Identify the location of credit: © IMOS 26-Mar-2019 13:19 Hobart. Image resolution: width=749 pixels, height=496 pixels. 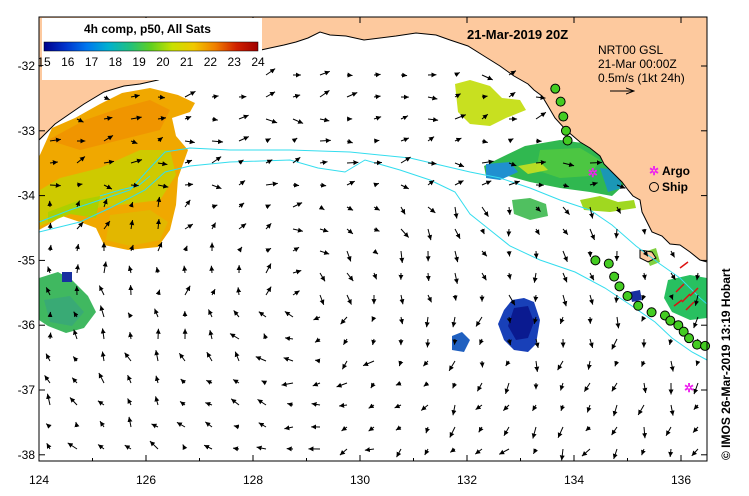
(726, 364).